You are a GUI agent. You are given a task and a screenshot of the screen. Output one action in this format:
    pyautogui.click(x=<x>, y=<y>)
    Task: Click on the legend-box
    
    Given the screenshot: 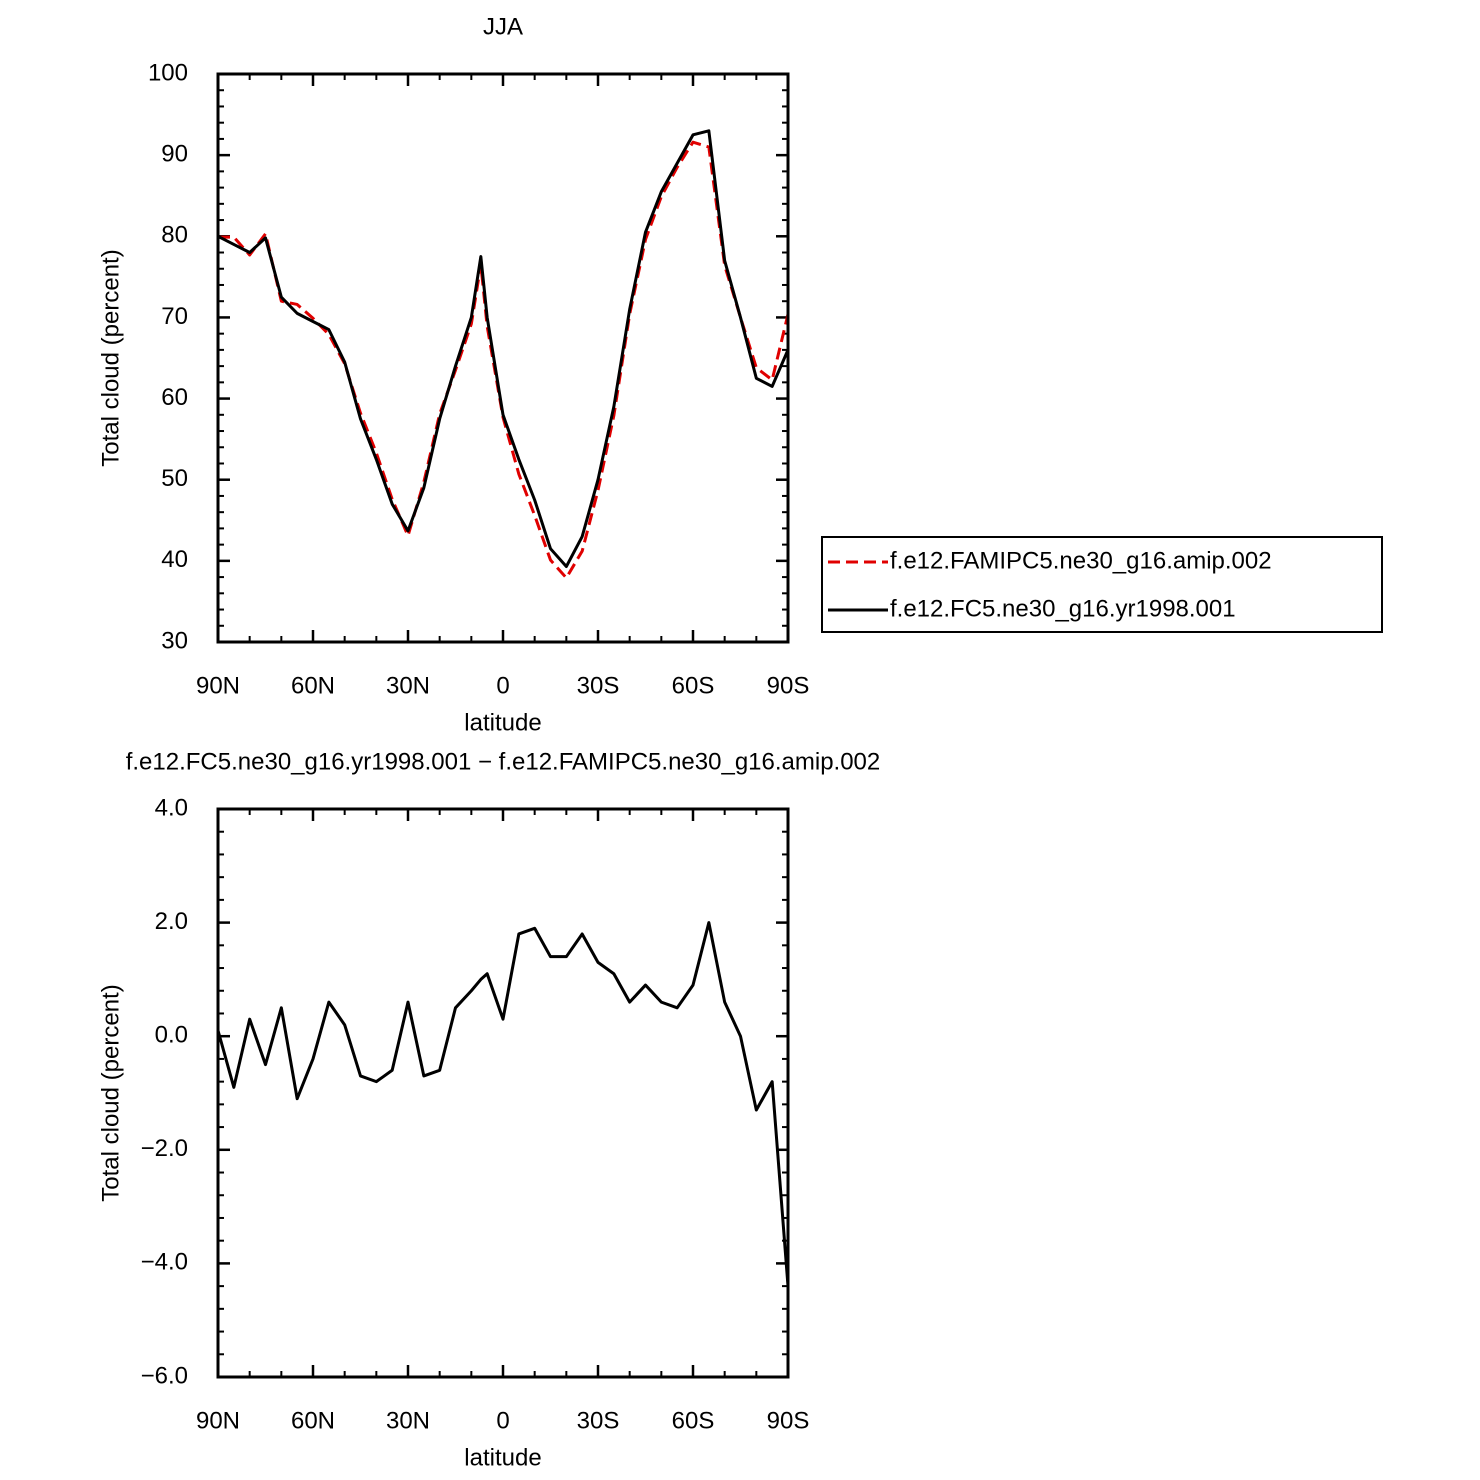 What is the action you would take?
    pyautogui.click(x=1102, y=584)
    